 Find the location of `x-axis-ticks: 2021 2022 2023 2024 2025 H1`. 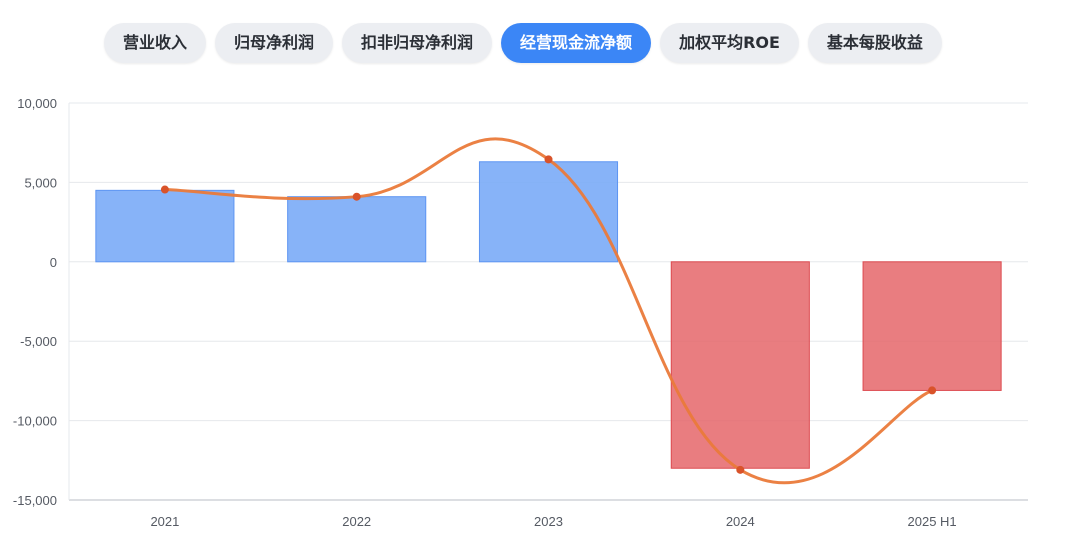

x-axis-ticks: 2021 2022 2023 2024 2025 H1 is located at coordinates (553, 521).